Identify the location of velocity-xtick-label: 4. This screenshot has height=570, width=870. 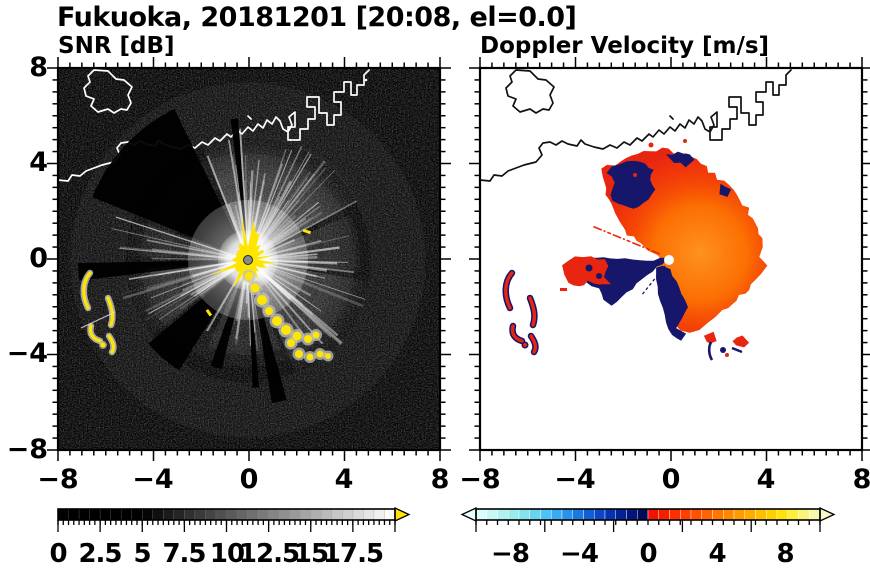
(766, 479).